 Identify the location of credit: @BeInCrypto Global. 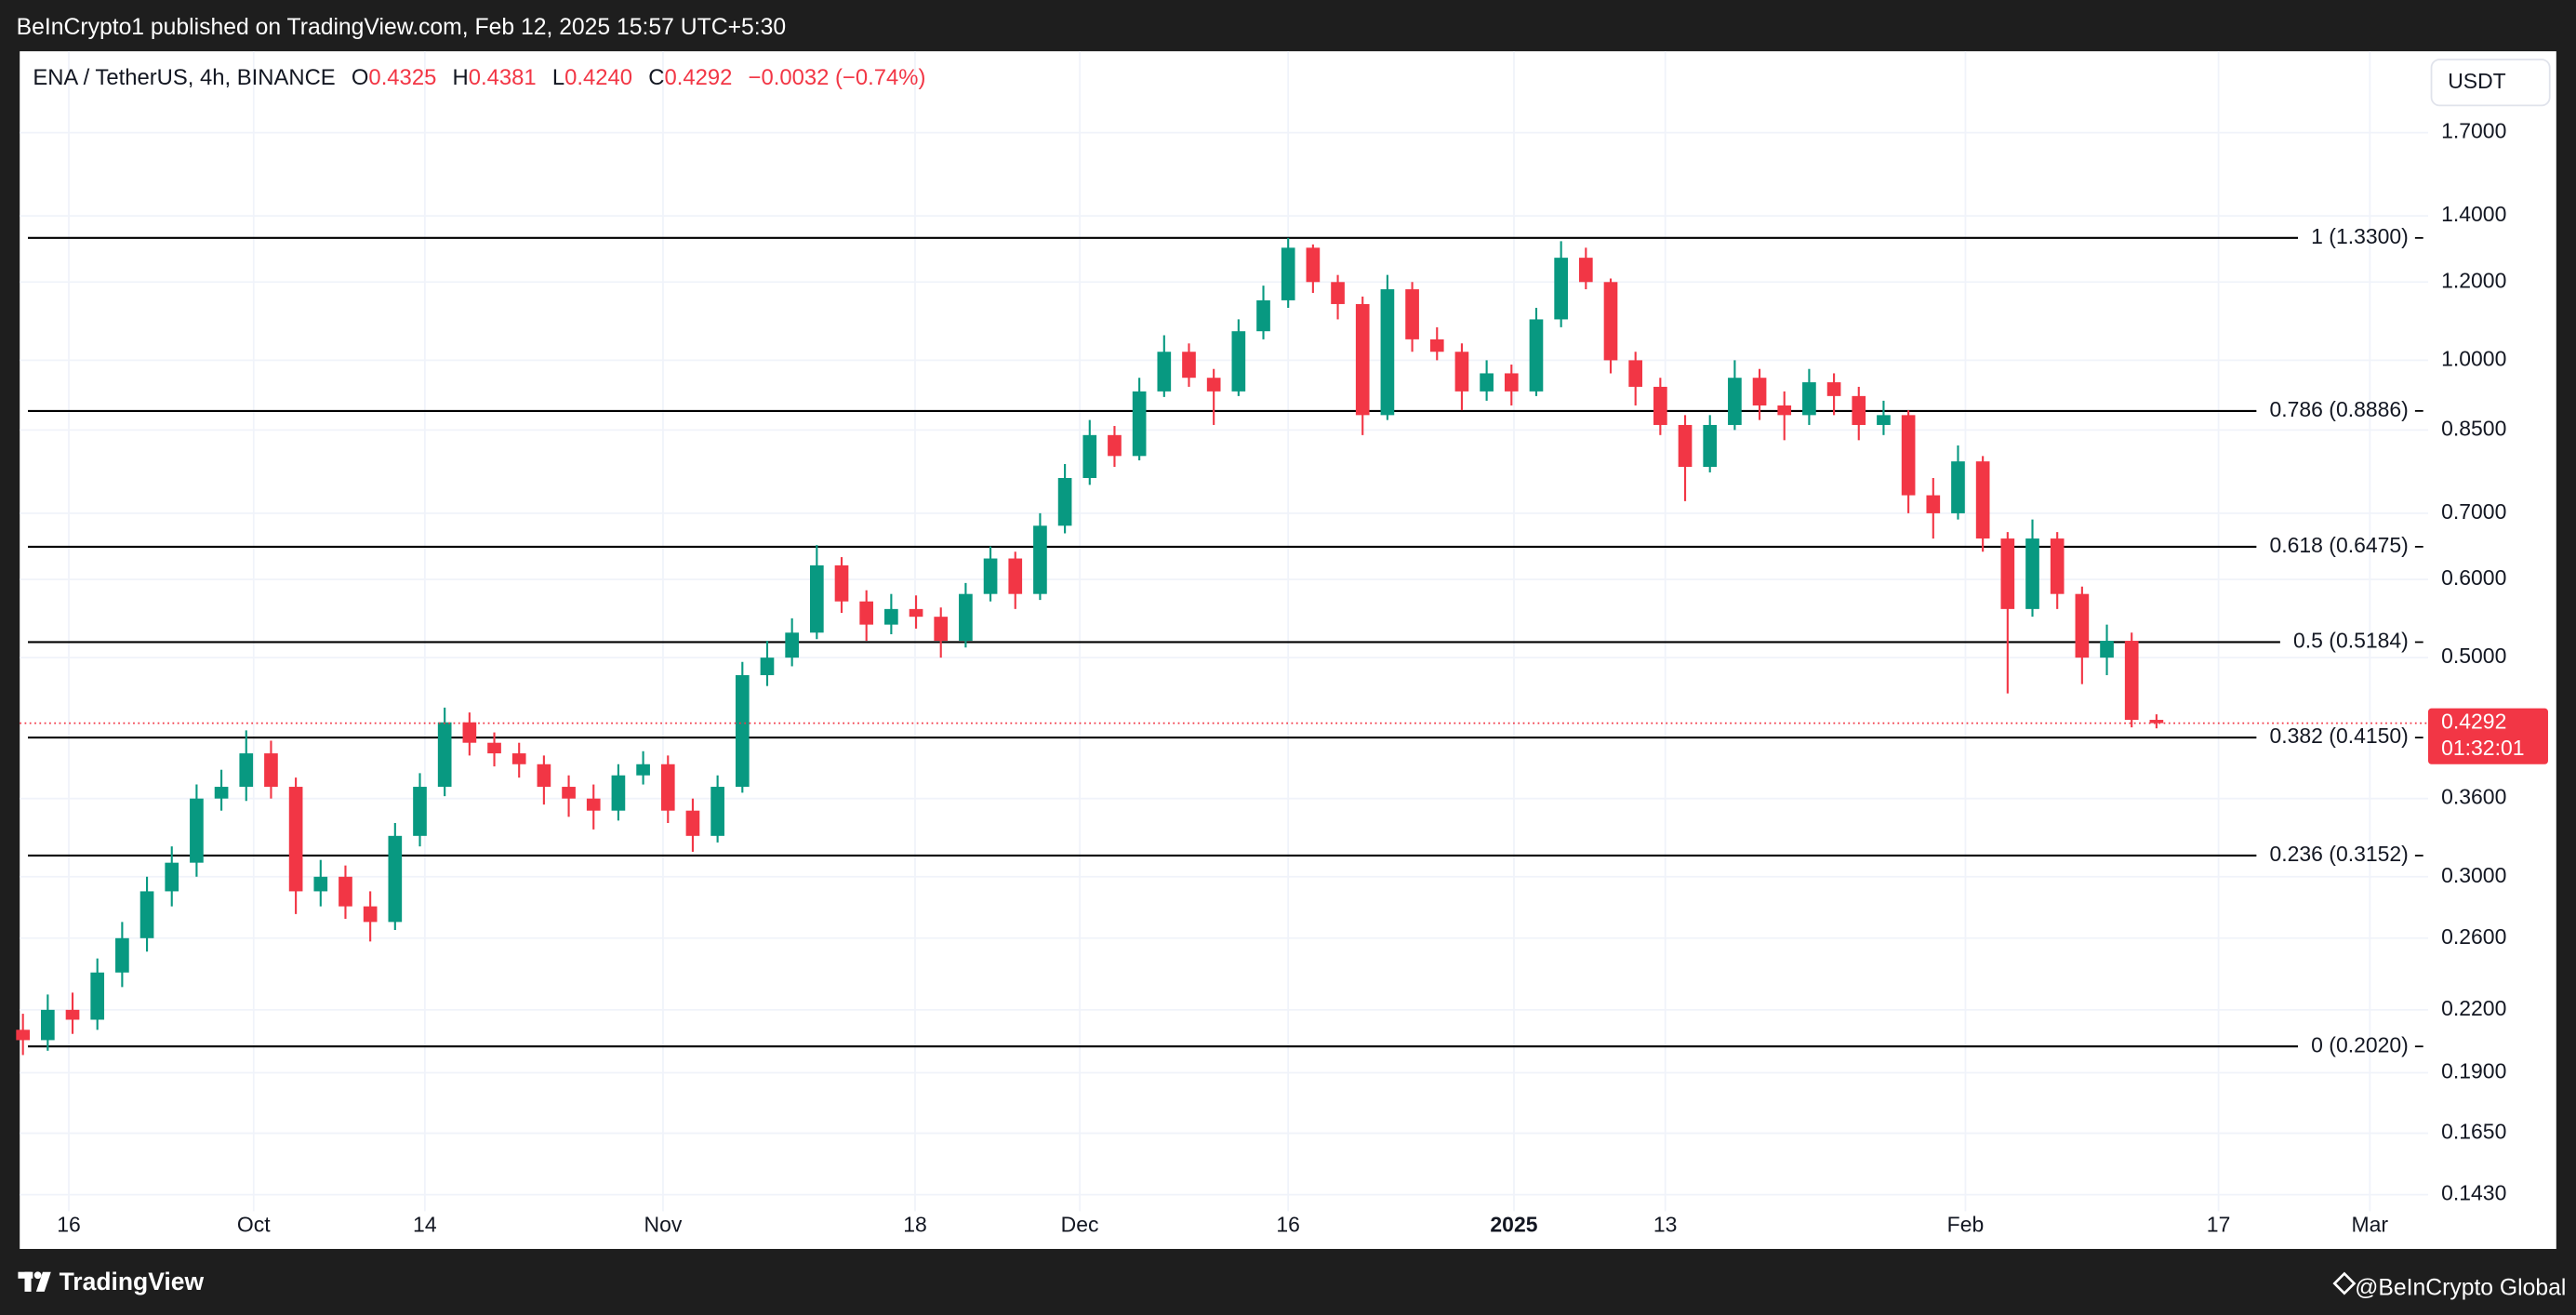
(2460, 1287).